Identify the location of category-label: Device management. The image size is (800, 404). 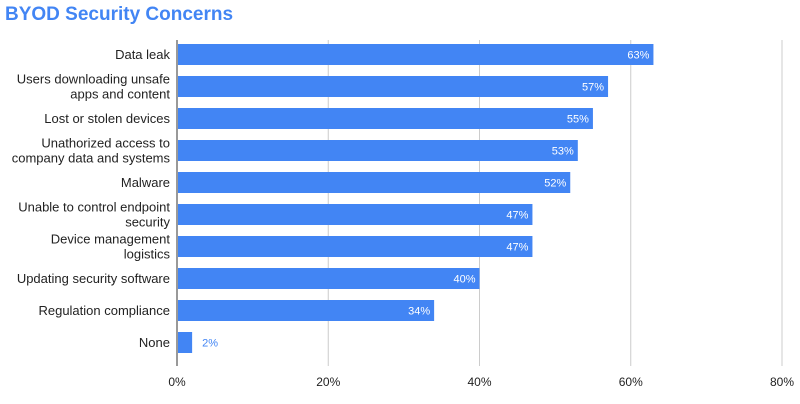
(111, 239).